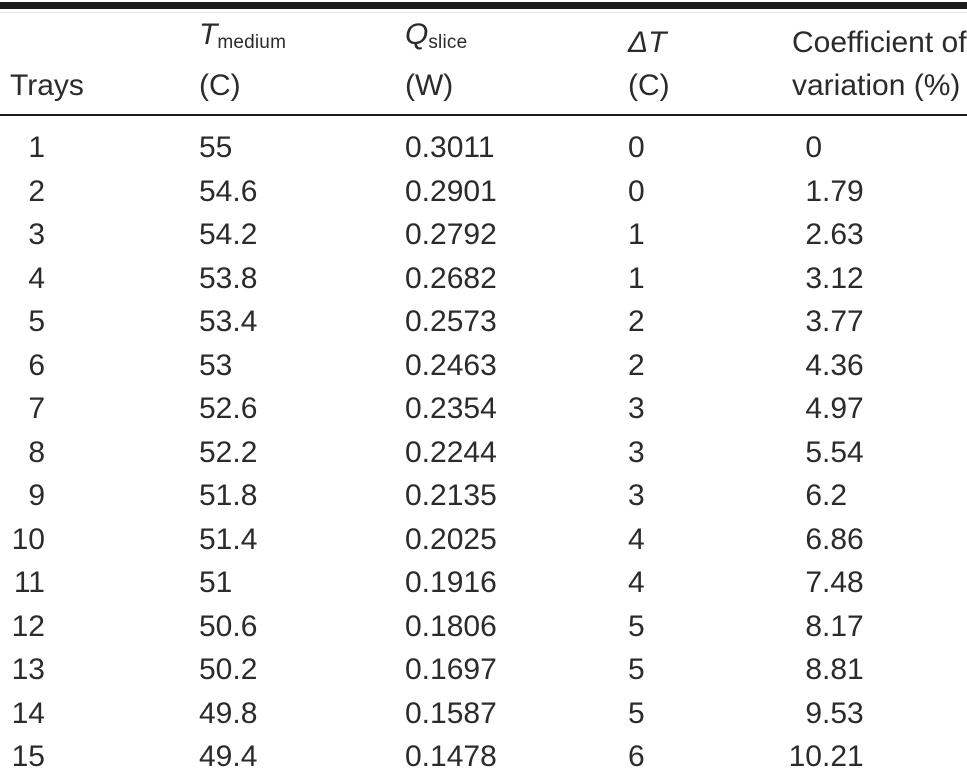  What do you see at coordinates (28, 626) in the screenshot?
I see `cell-trays: 12` at bounding box center [28, 626].